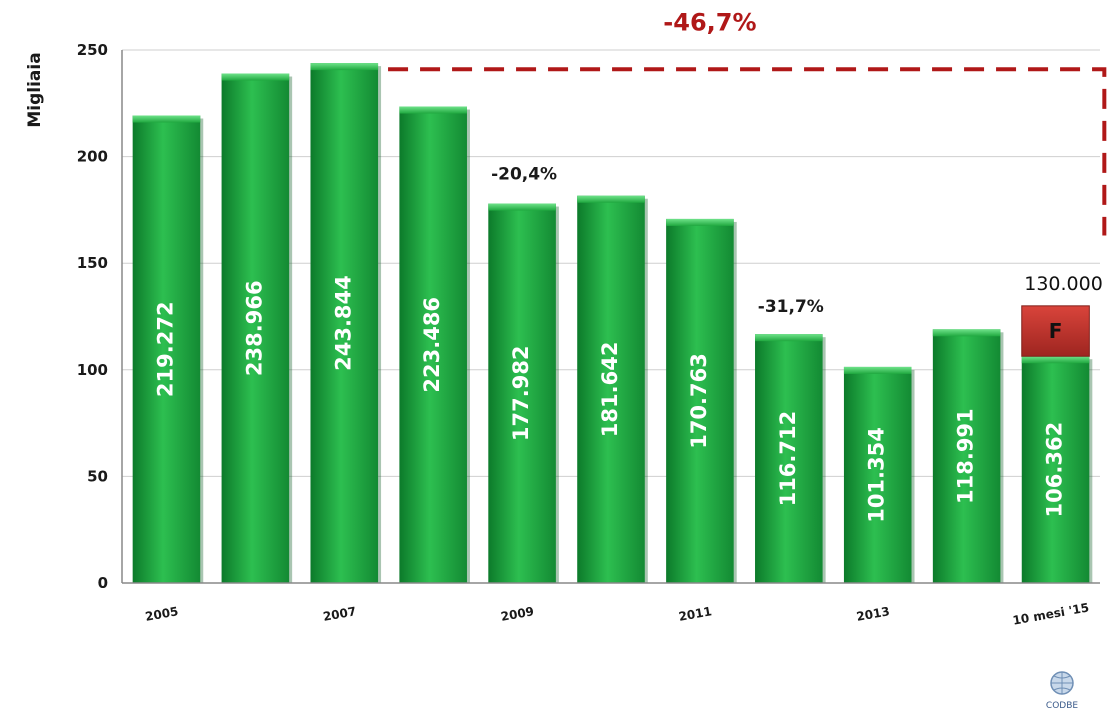  What do you see at coordinates (161, 614) in the screenshot?
I see `x-tick-label: 2005` at bounding box center [161, 614].